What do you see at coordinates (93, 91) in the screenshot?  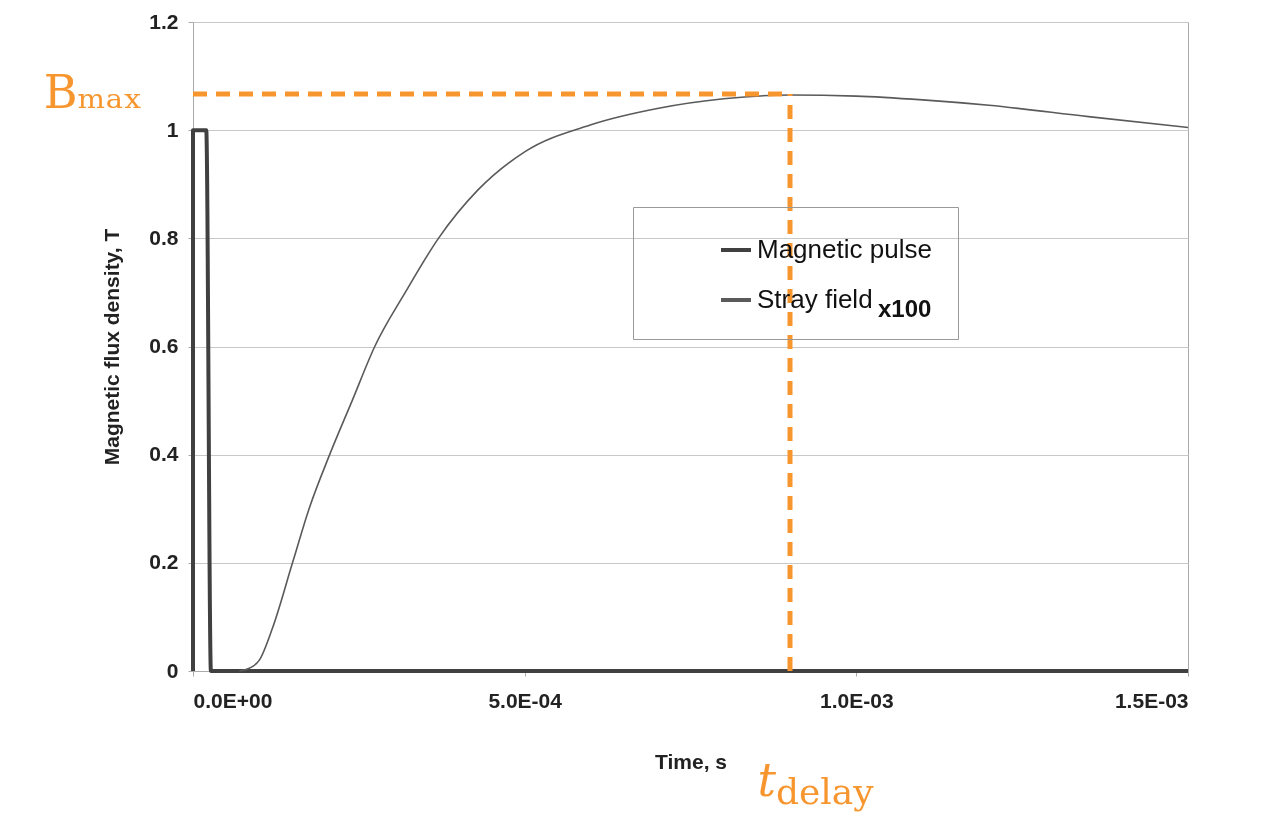 I see `ref-line-label: Bₘₐₓ` at bounding box center [93, 91].